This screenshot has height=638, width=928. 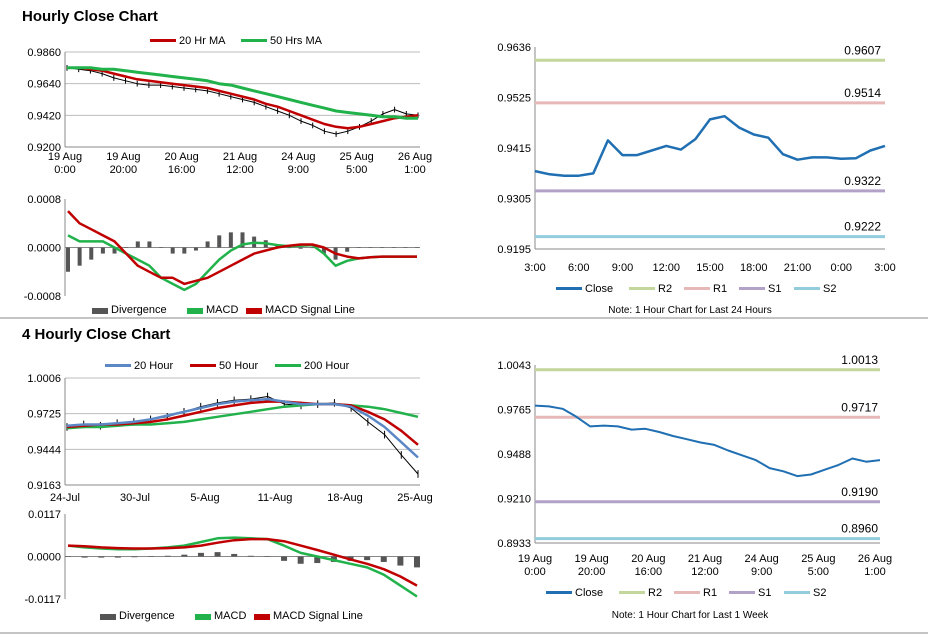 I want to click on hourly-macd-legend-label: MACD Signal Line, so click(x=310, y=310).